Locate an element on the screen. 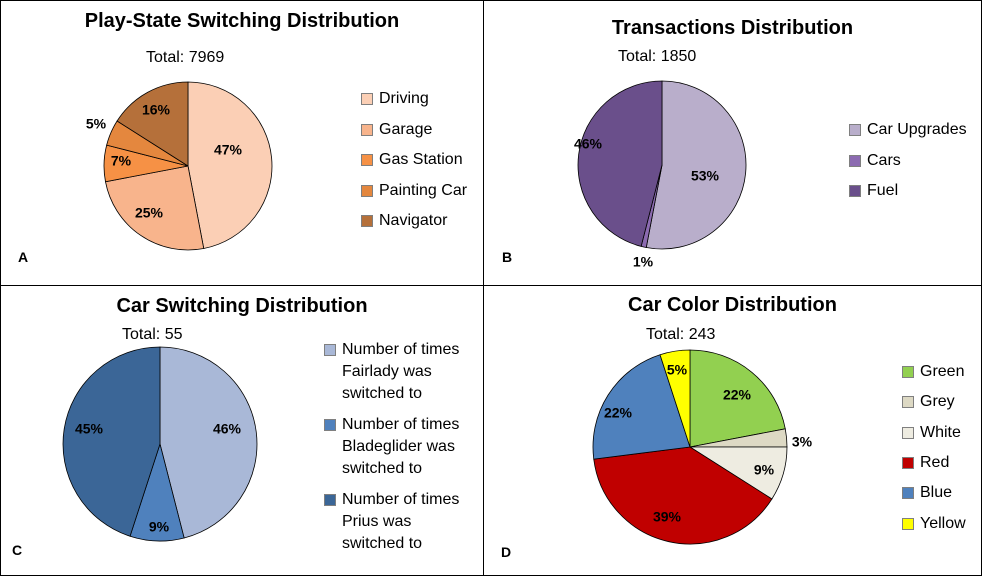 This screenshot has height=577, width=982. pie-chart: 53% 1% 46% is located at coordinates (660, 175).